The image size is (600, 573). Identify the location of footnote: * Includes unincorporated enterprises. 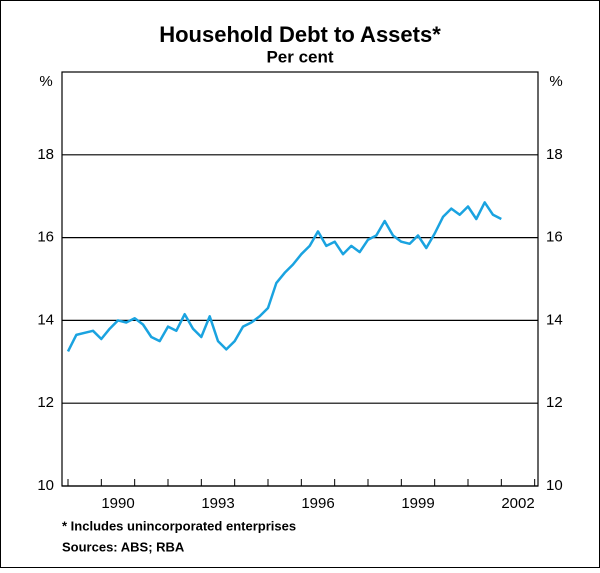
(179, 525).